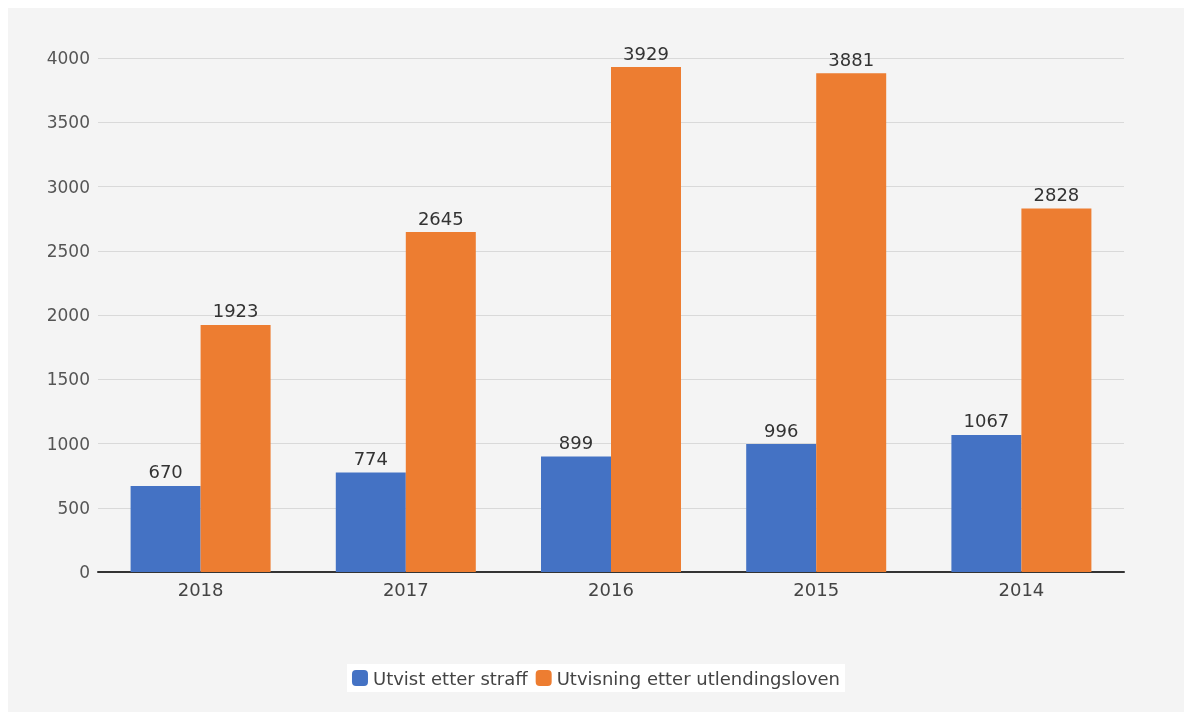  What do you see at coordinates (698, 678) in the screenshot?
I see `legend-label: Utvisning etter utlendingsloven` at bounding box center [698, 678].